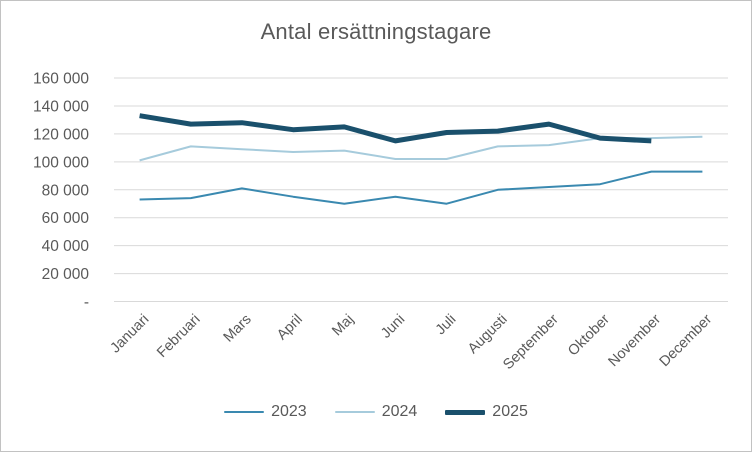  What do you see at coordinates (686, 340) in the screenshot?
I see `x-axis-tick-label: December` at bounding box center [686, 340].